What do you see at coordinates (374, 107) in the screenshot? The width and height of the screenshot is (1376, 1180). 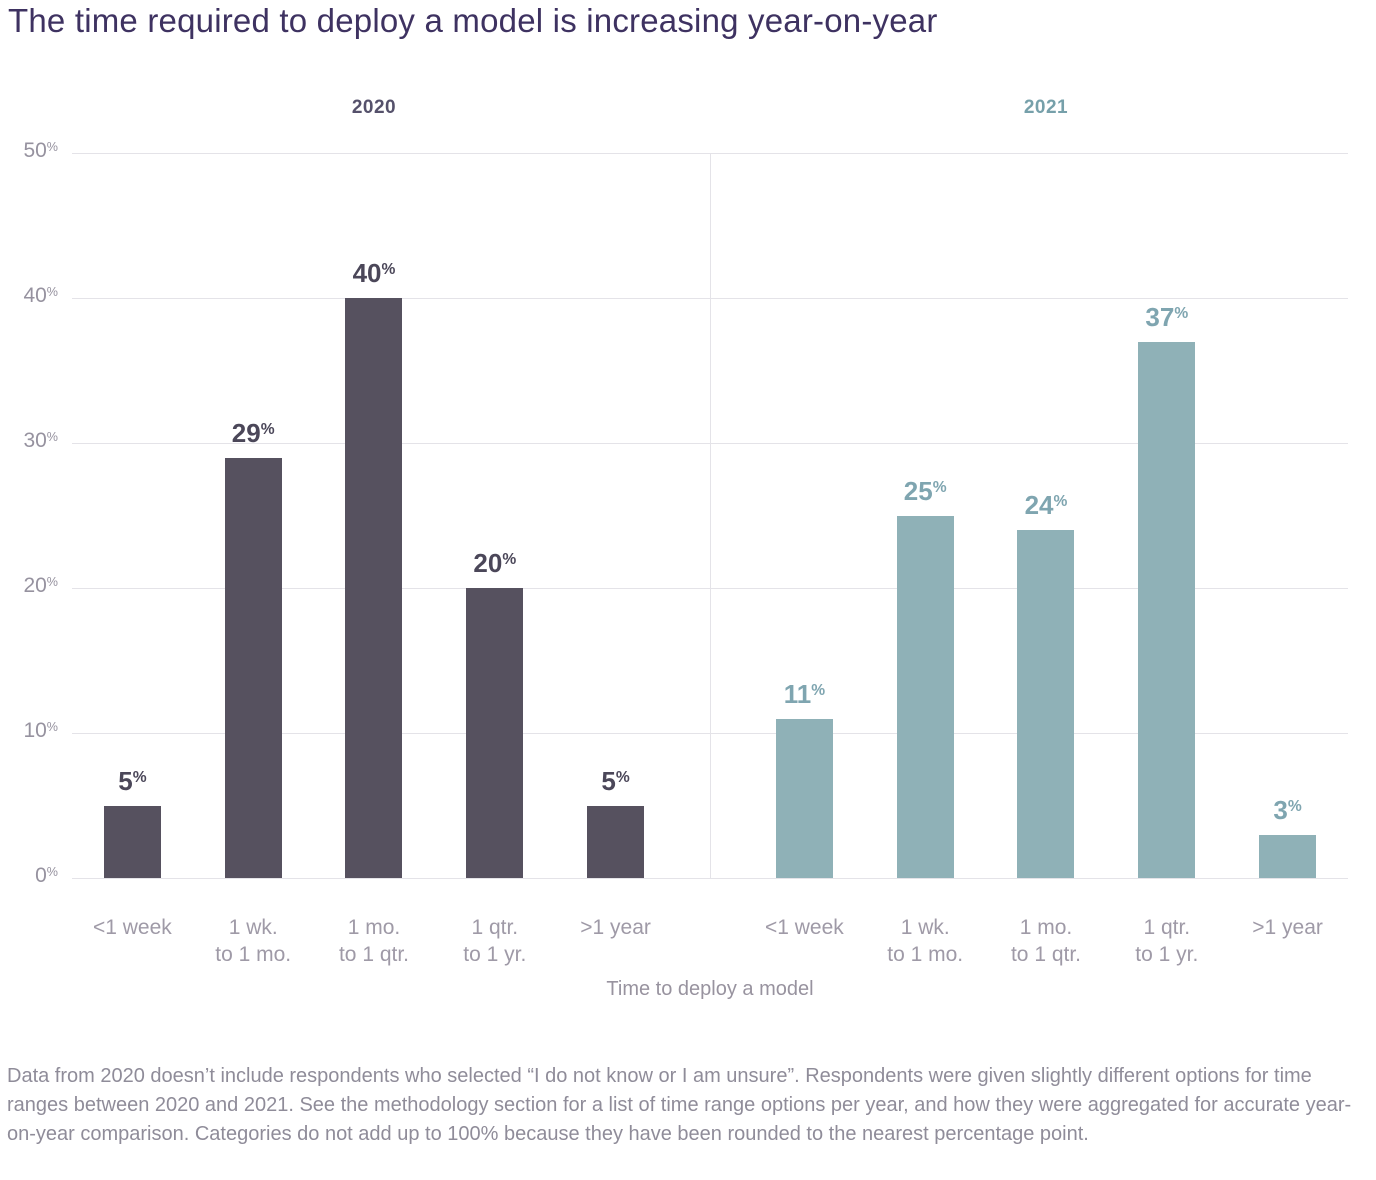 I see `year-header-2020: 2020` at bounding box center [374, 107].